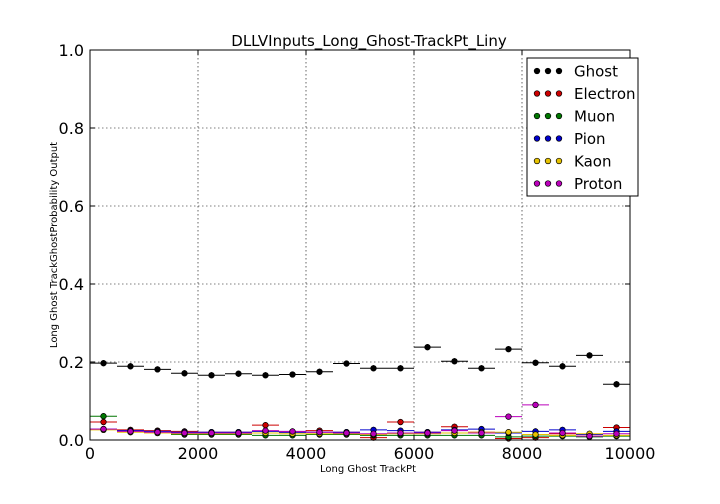 Image resolution: width=720 pixels, height=504 pixels. What do you see at coordinates (71, 206) in the screenshot?
I see `y-tick-label: 0.6` at bounding box center [71, 206].